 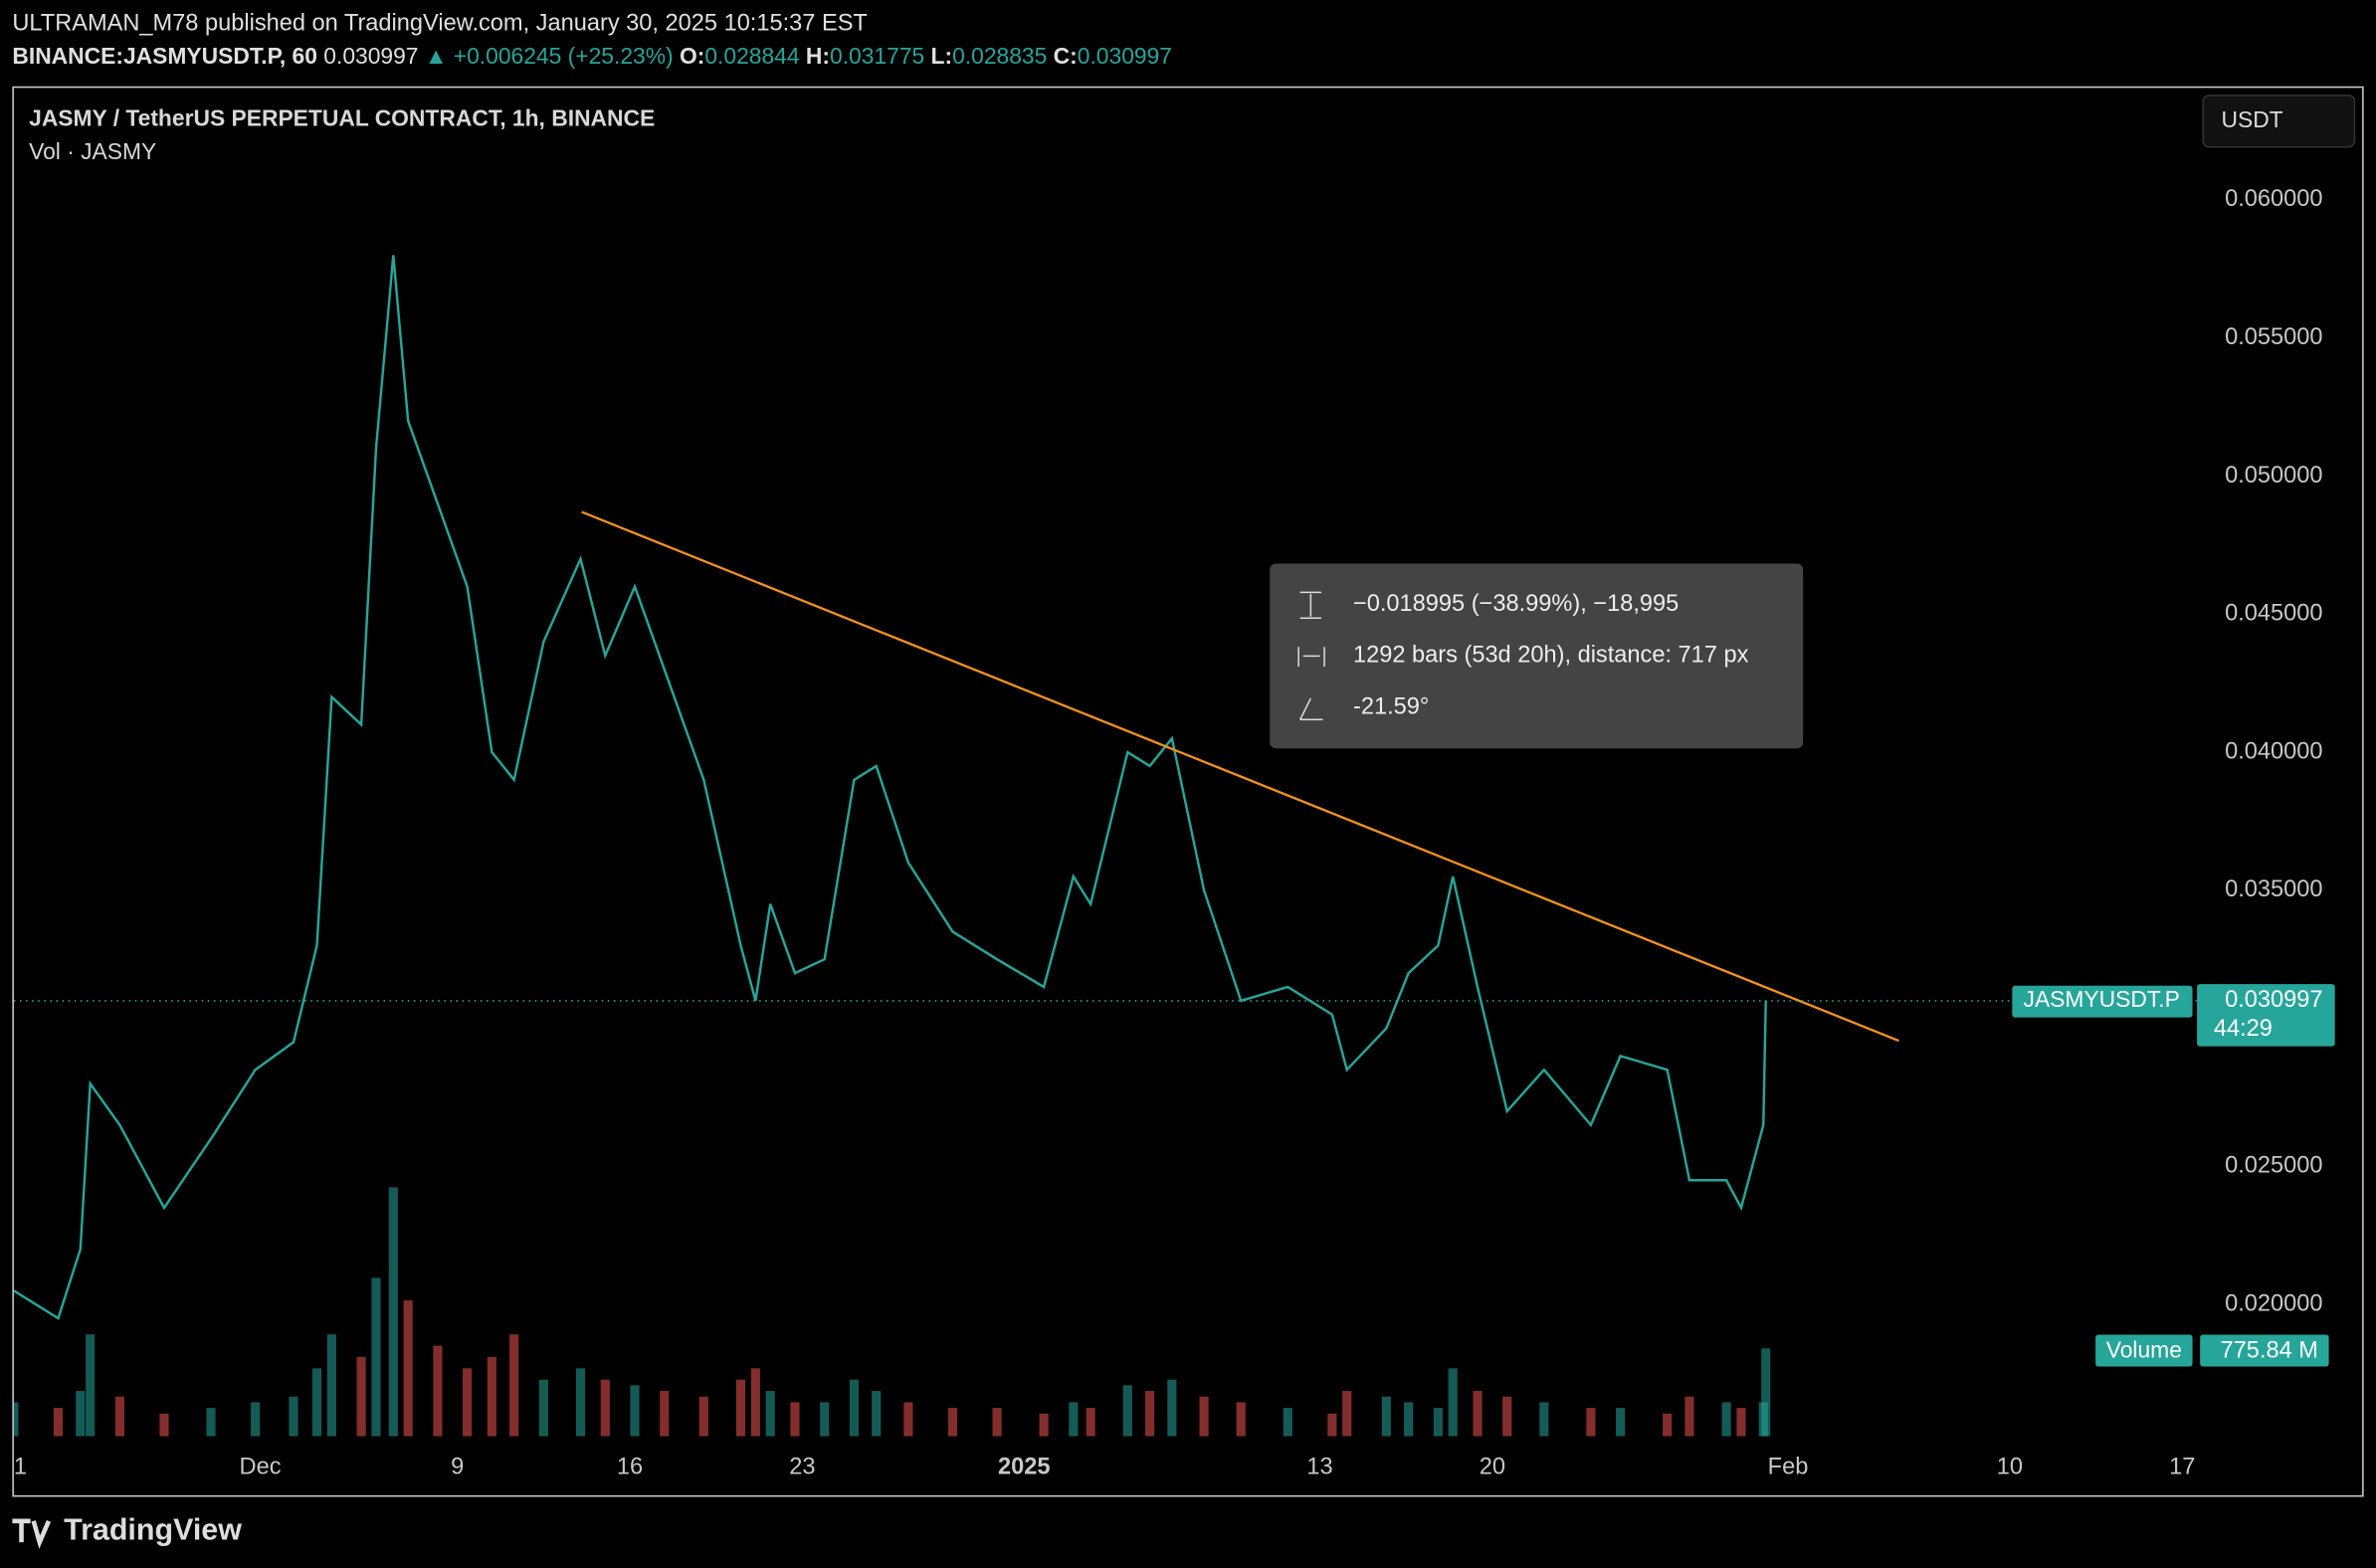 I want to click on price-tag-label: 0.030997, so click(x=2273, y=1000).